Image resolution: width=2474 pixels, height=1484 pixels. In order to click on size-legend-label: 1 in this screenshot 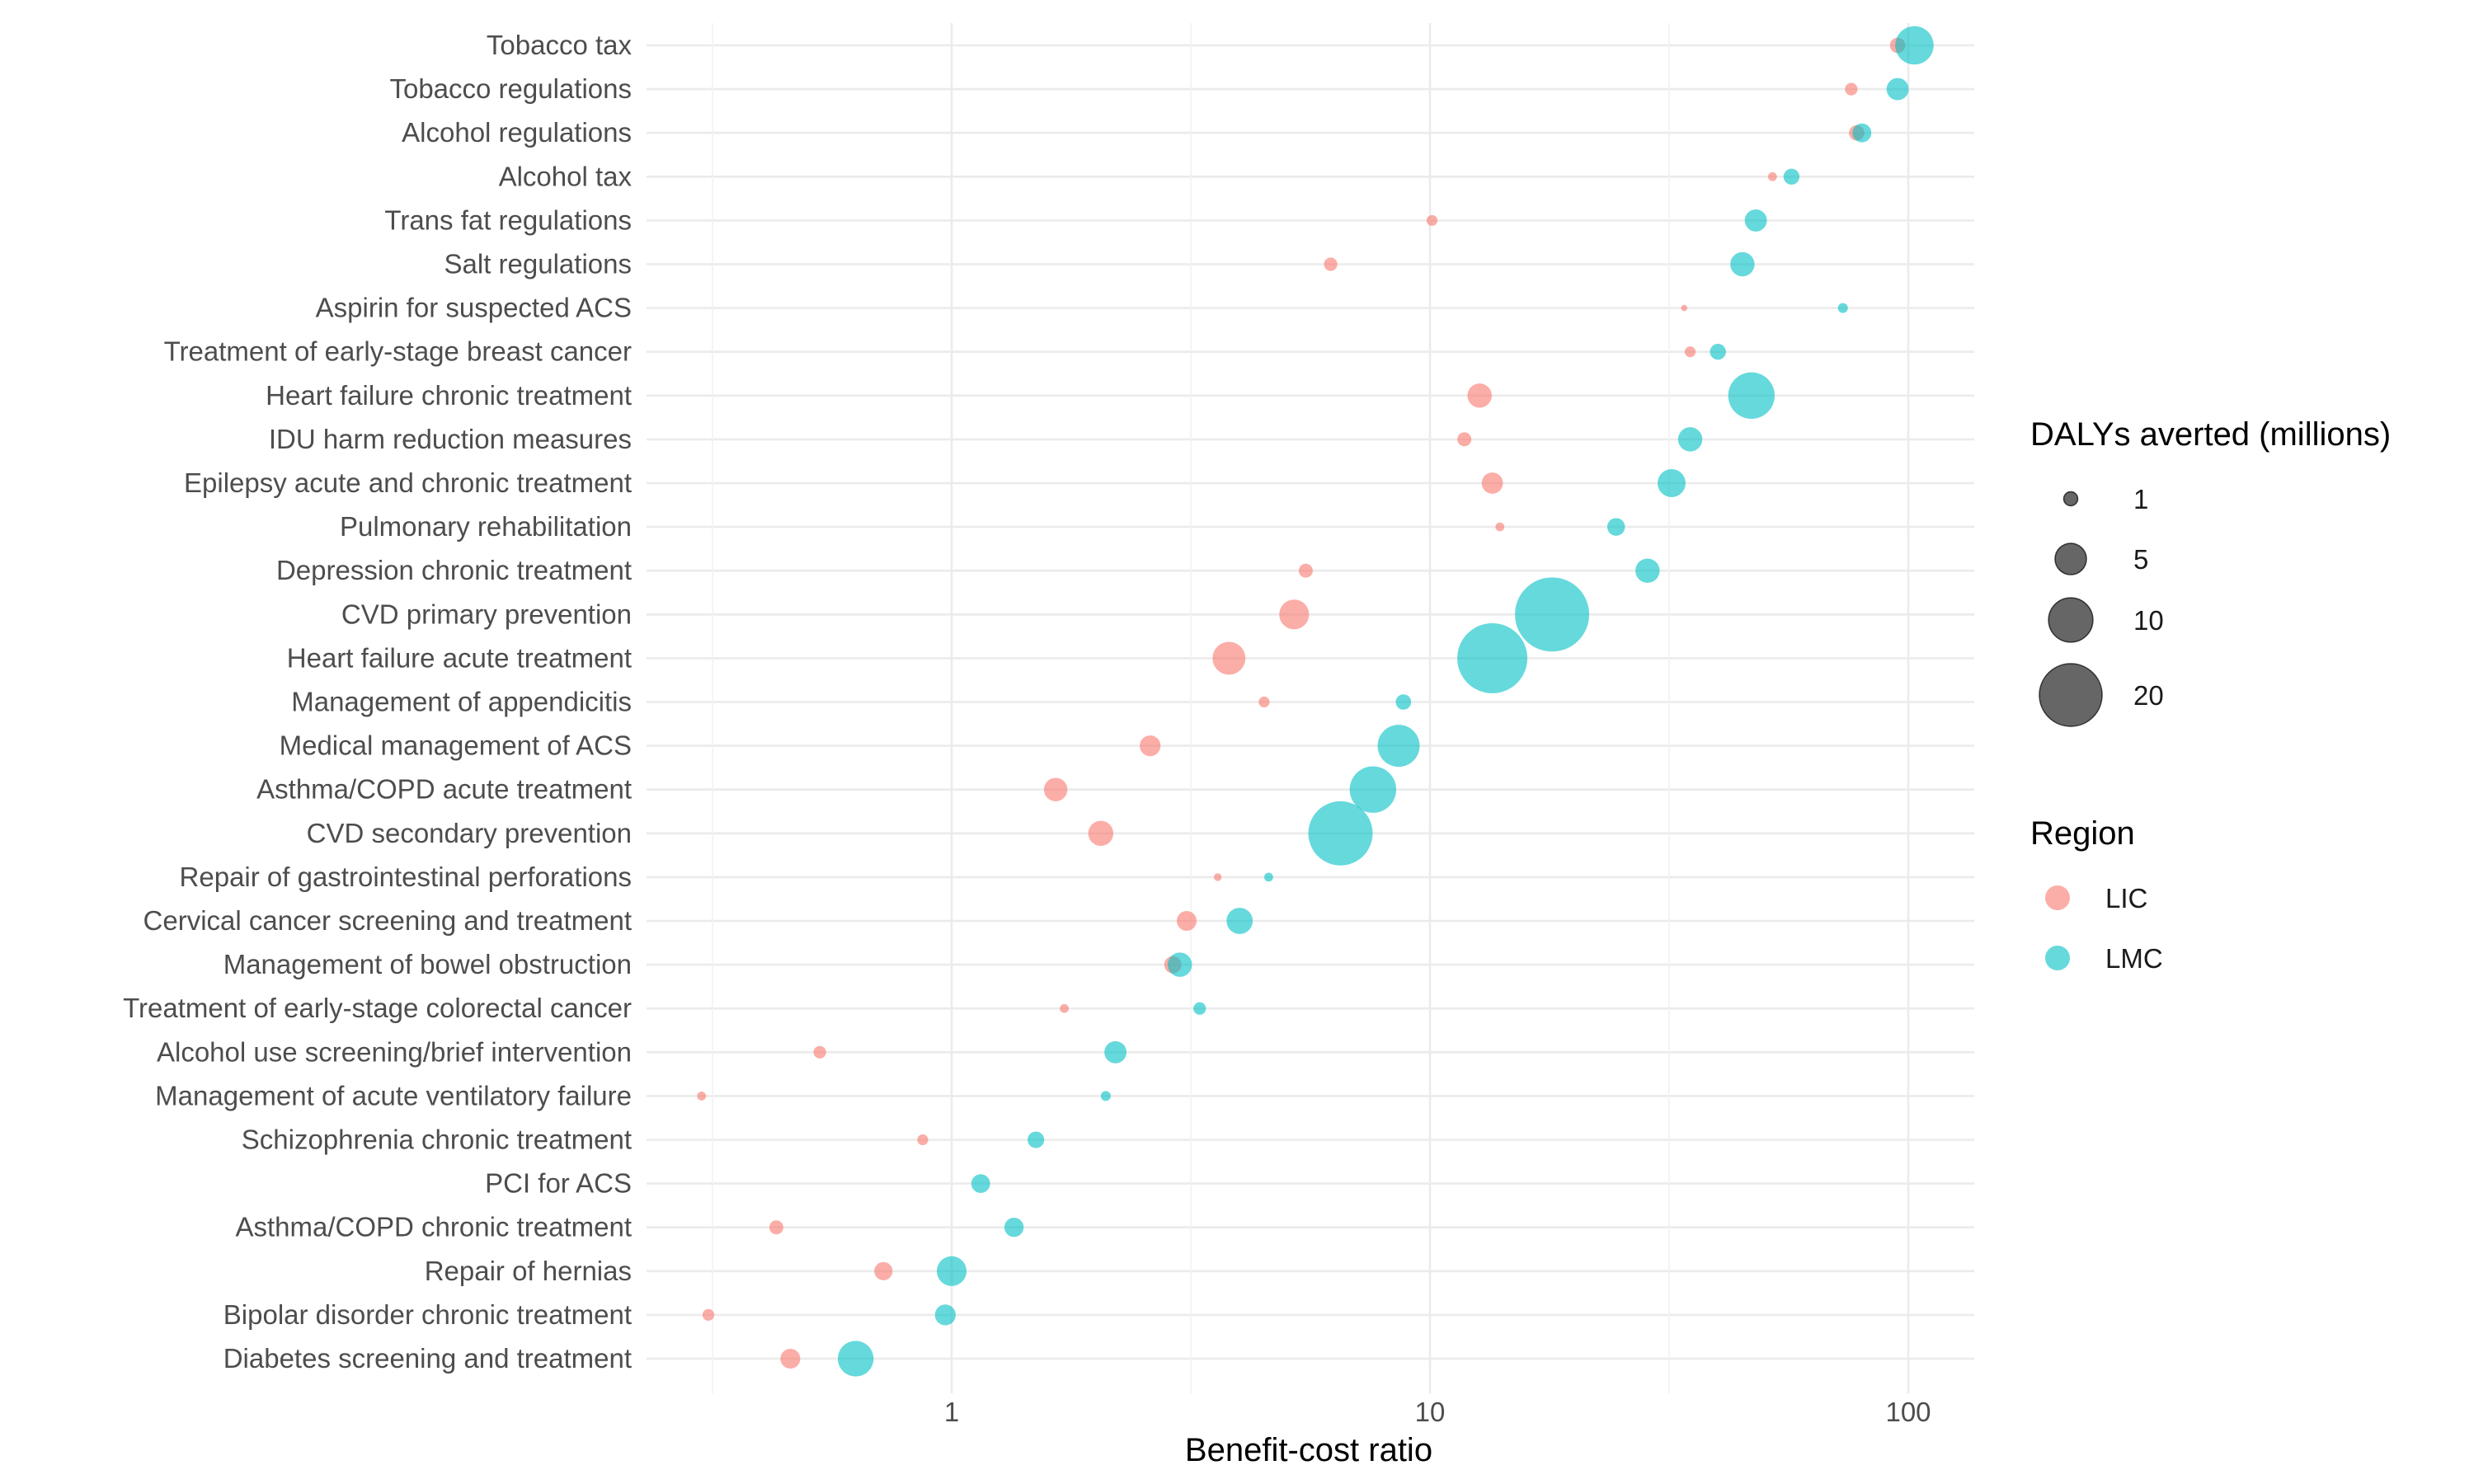, I will do `click(2140, 499)`.